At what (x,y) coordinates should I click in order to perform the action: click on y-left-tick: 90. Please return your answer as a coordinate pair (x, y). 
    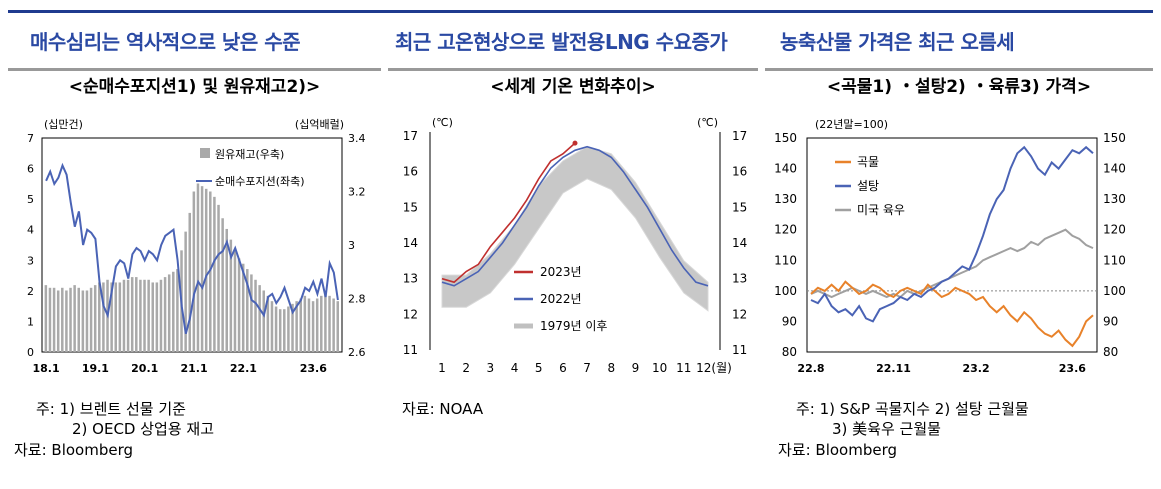
    Looking at the image, I should click on (789, 321).